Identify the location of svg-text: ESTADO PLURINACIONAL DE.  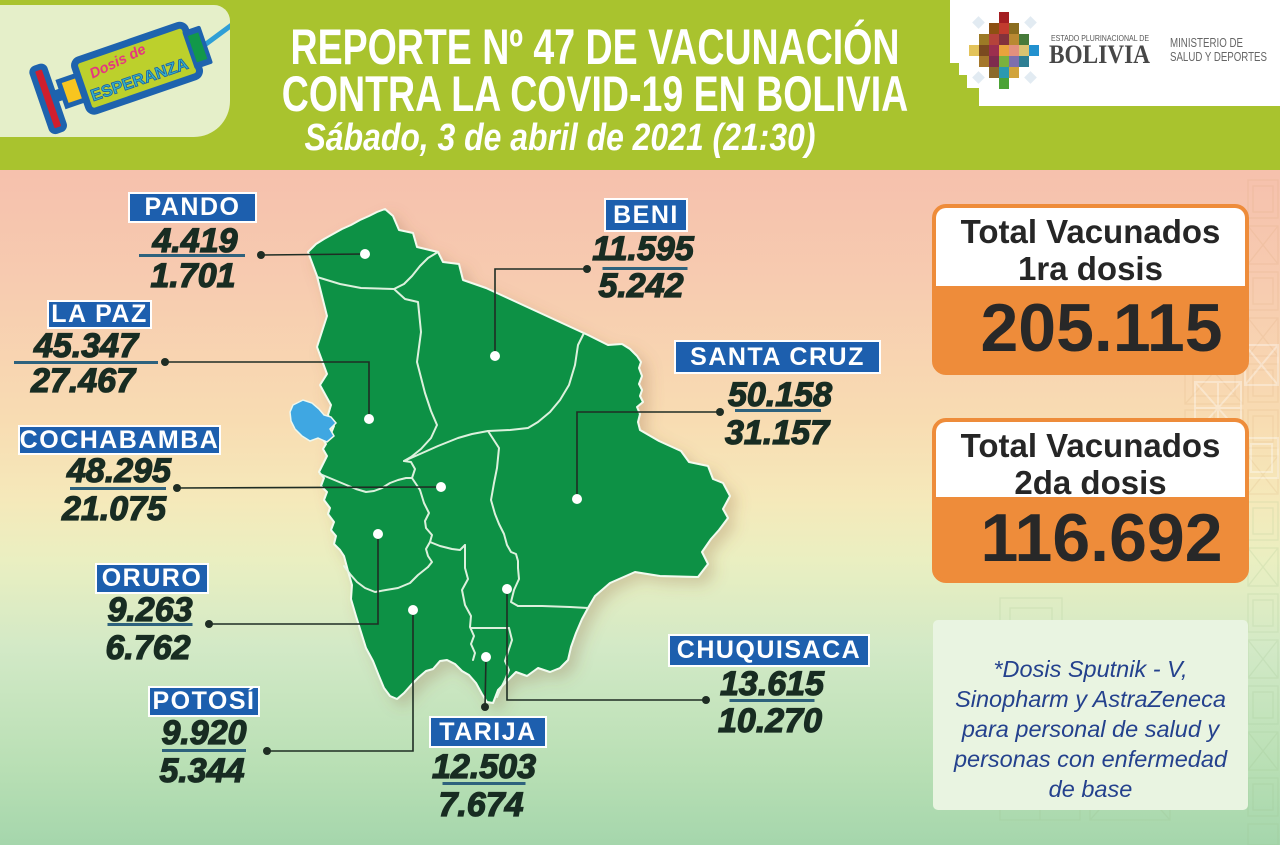
(1100, 38).